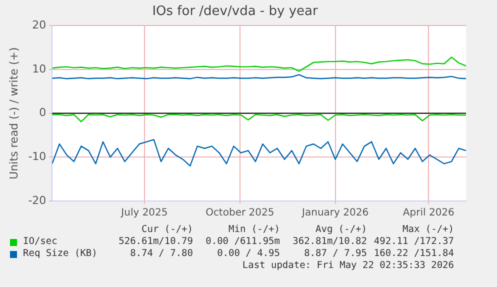  I want to click on legend-label: IO/sec, so click(40, 242).